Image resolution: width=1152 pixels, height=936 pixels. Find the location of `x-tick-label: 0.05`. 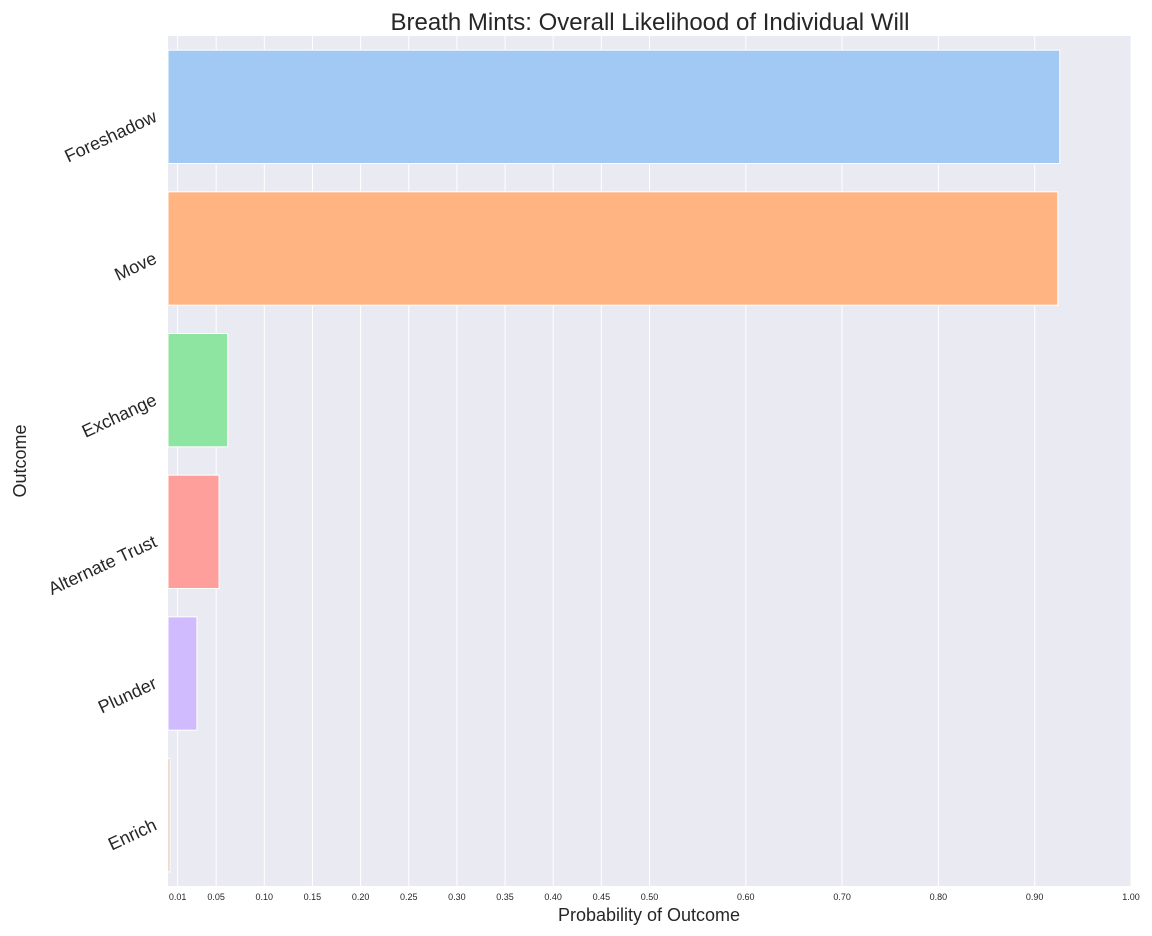

x-tick-label: 0.05 is located at coordinates (216, 897).